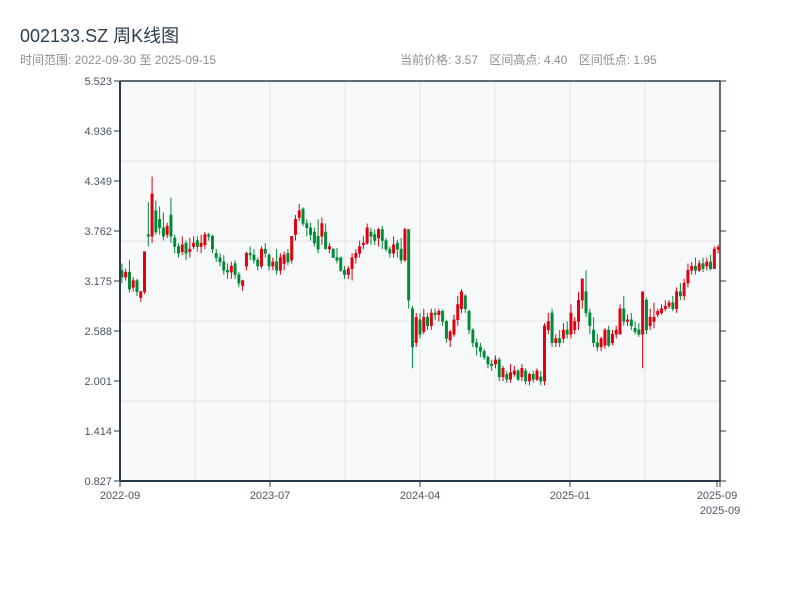  I want to click on x-tick-label: 2023-07, so click(270, 496).